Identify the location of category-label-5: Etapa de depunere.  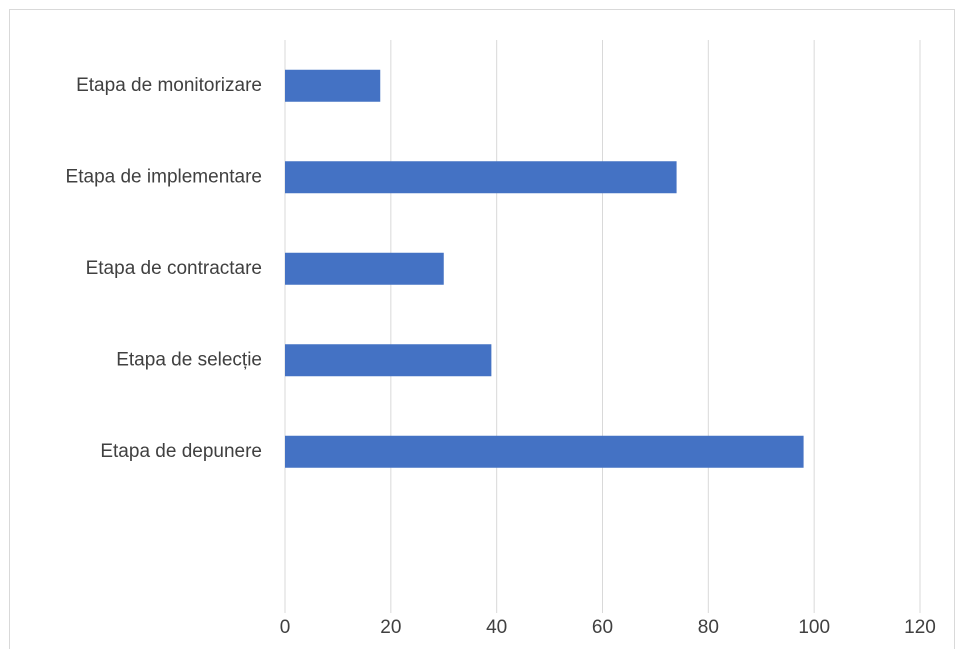
(181, 451).